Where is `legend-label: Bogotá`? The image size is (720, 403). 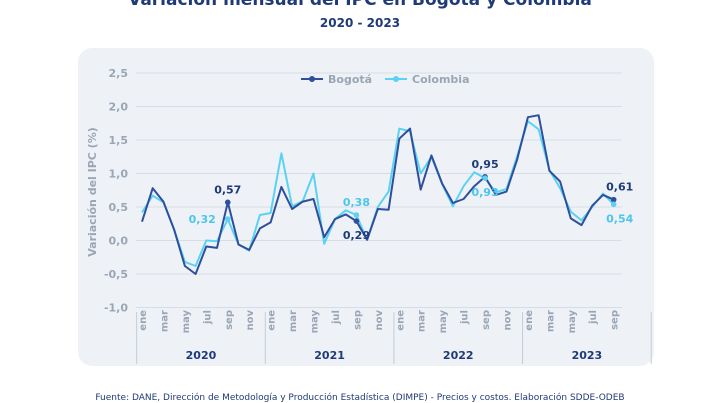 legend-label: Bogotá is located at coordinates (350, 79).